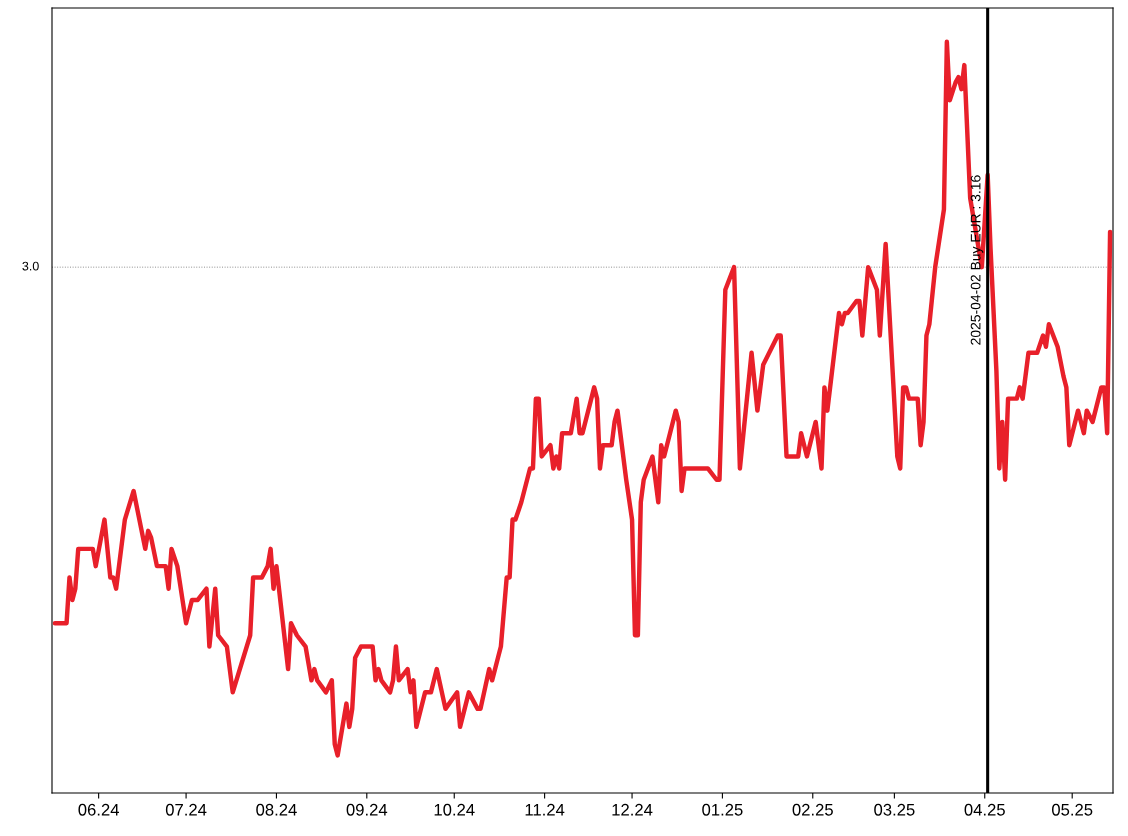 This screenshot has width=1128, height=836. What do you see at coordinates (99, 809) in the screenshot?
I see `x-tick-label: 06.24` at bounding box center [99, 809].